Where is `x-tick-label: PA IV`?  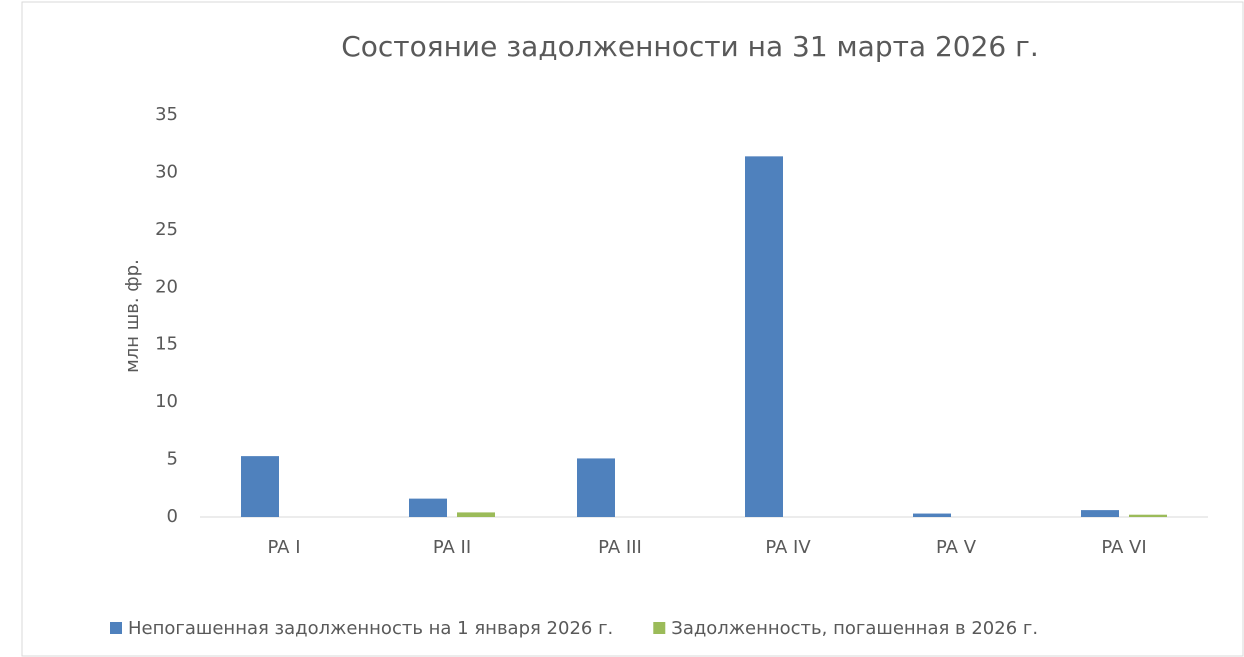 x-tick-label: PA IV is located at coordinates (788, 547).